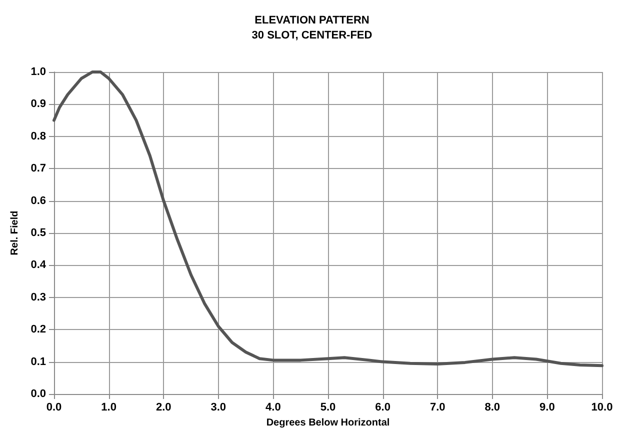  Describe the element at coordinates (218, 408) in the screenshot. I see `x-tick-label: 3.0` at that location.